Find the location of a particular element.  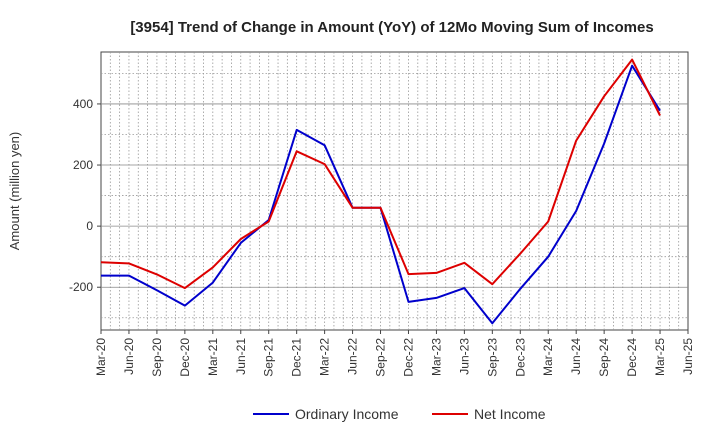

x-tick-label: Sep-23 is located at coordinates (492, 357).